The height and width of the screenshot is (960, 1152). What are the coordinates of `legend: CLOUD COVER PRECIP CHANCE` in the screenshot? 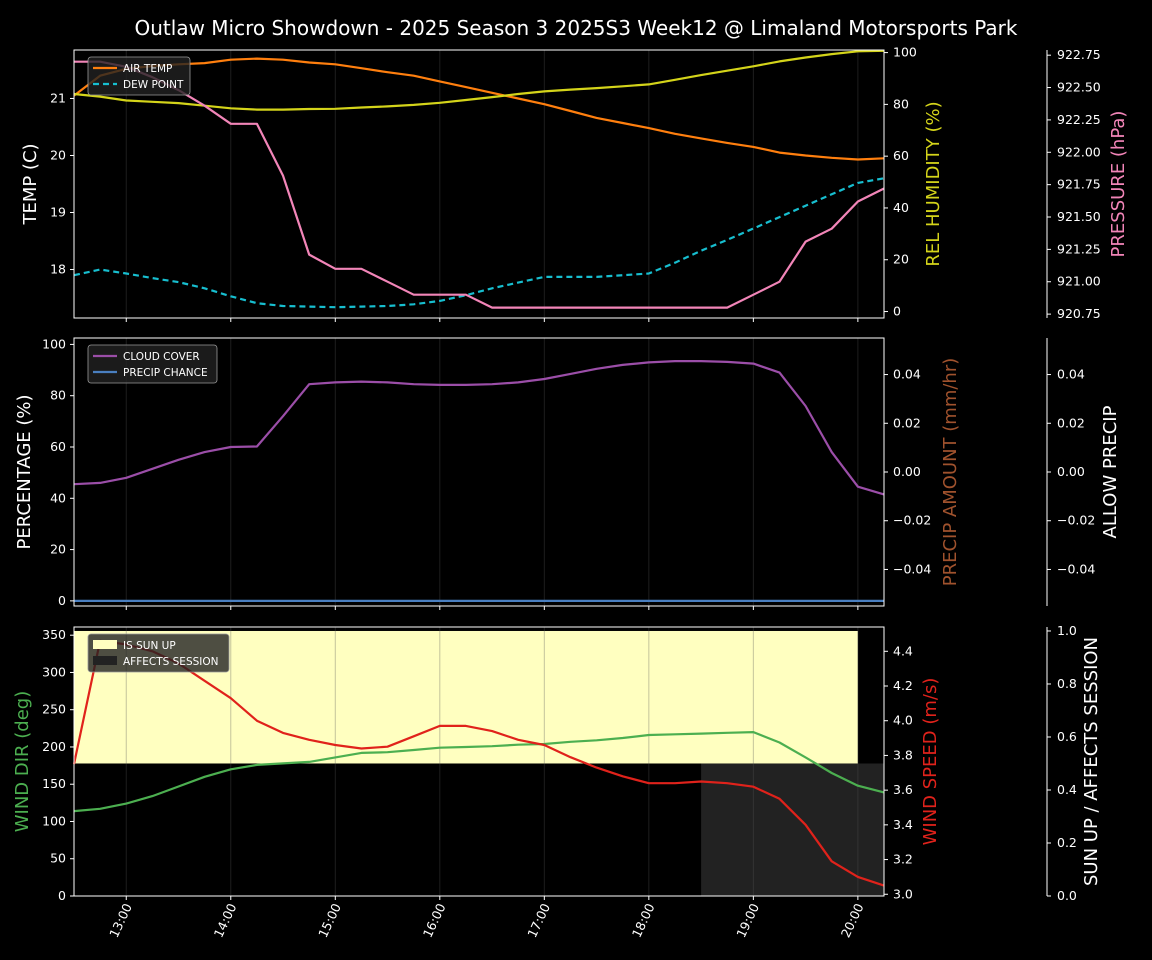 It's located at (152, 364).